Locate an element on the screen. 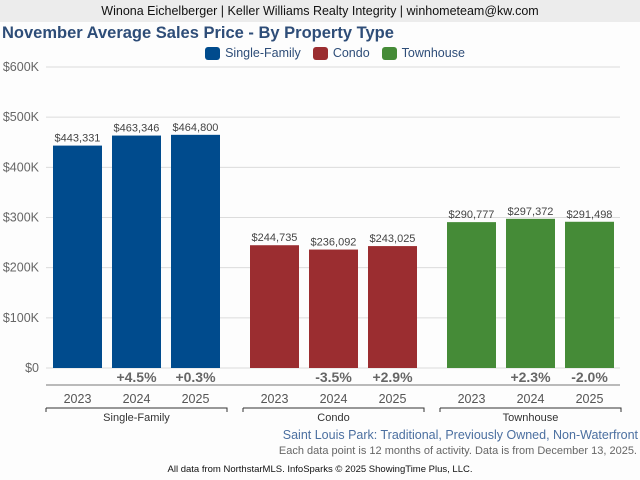 This screenshot has height=480, width=640. legend-item-townhouse: Townhouse is located at coordinates (423, 53).